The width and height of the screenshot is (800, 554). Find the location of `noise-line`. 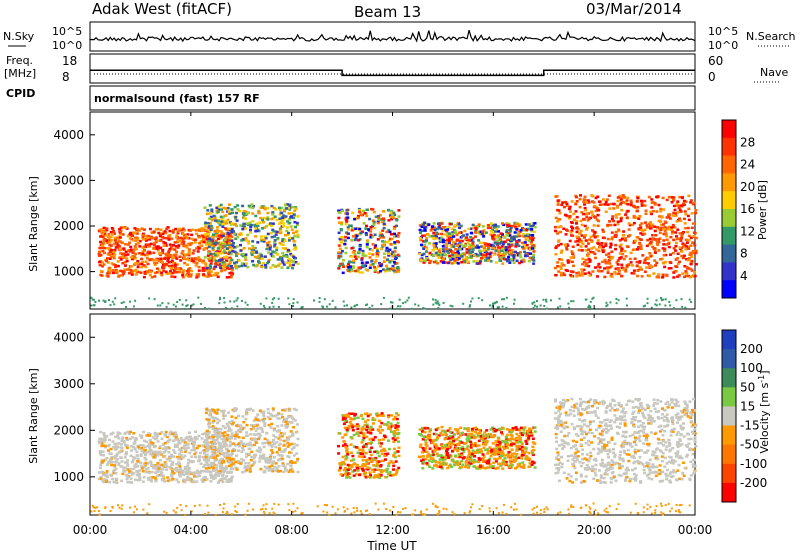

noise-line is located at coordinates (392, 36).